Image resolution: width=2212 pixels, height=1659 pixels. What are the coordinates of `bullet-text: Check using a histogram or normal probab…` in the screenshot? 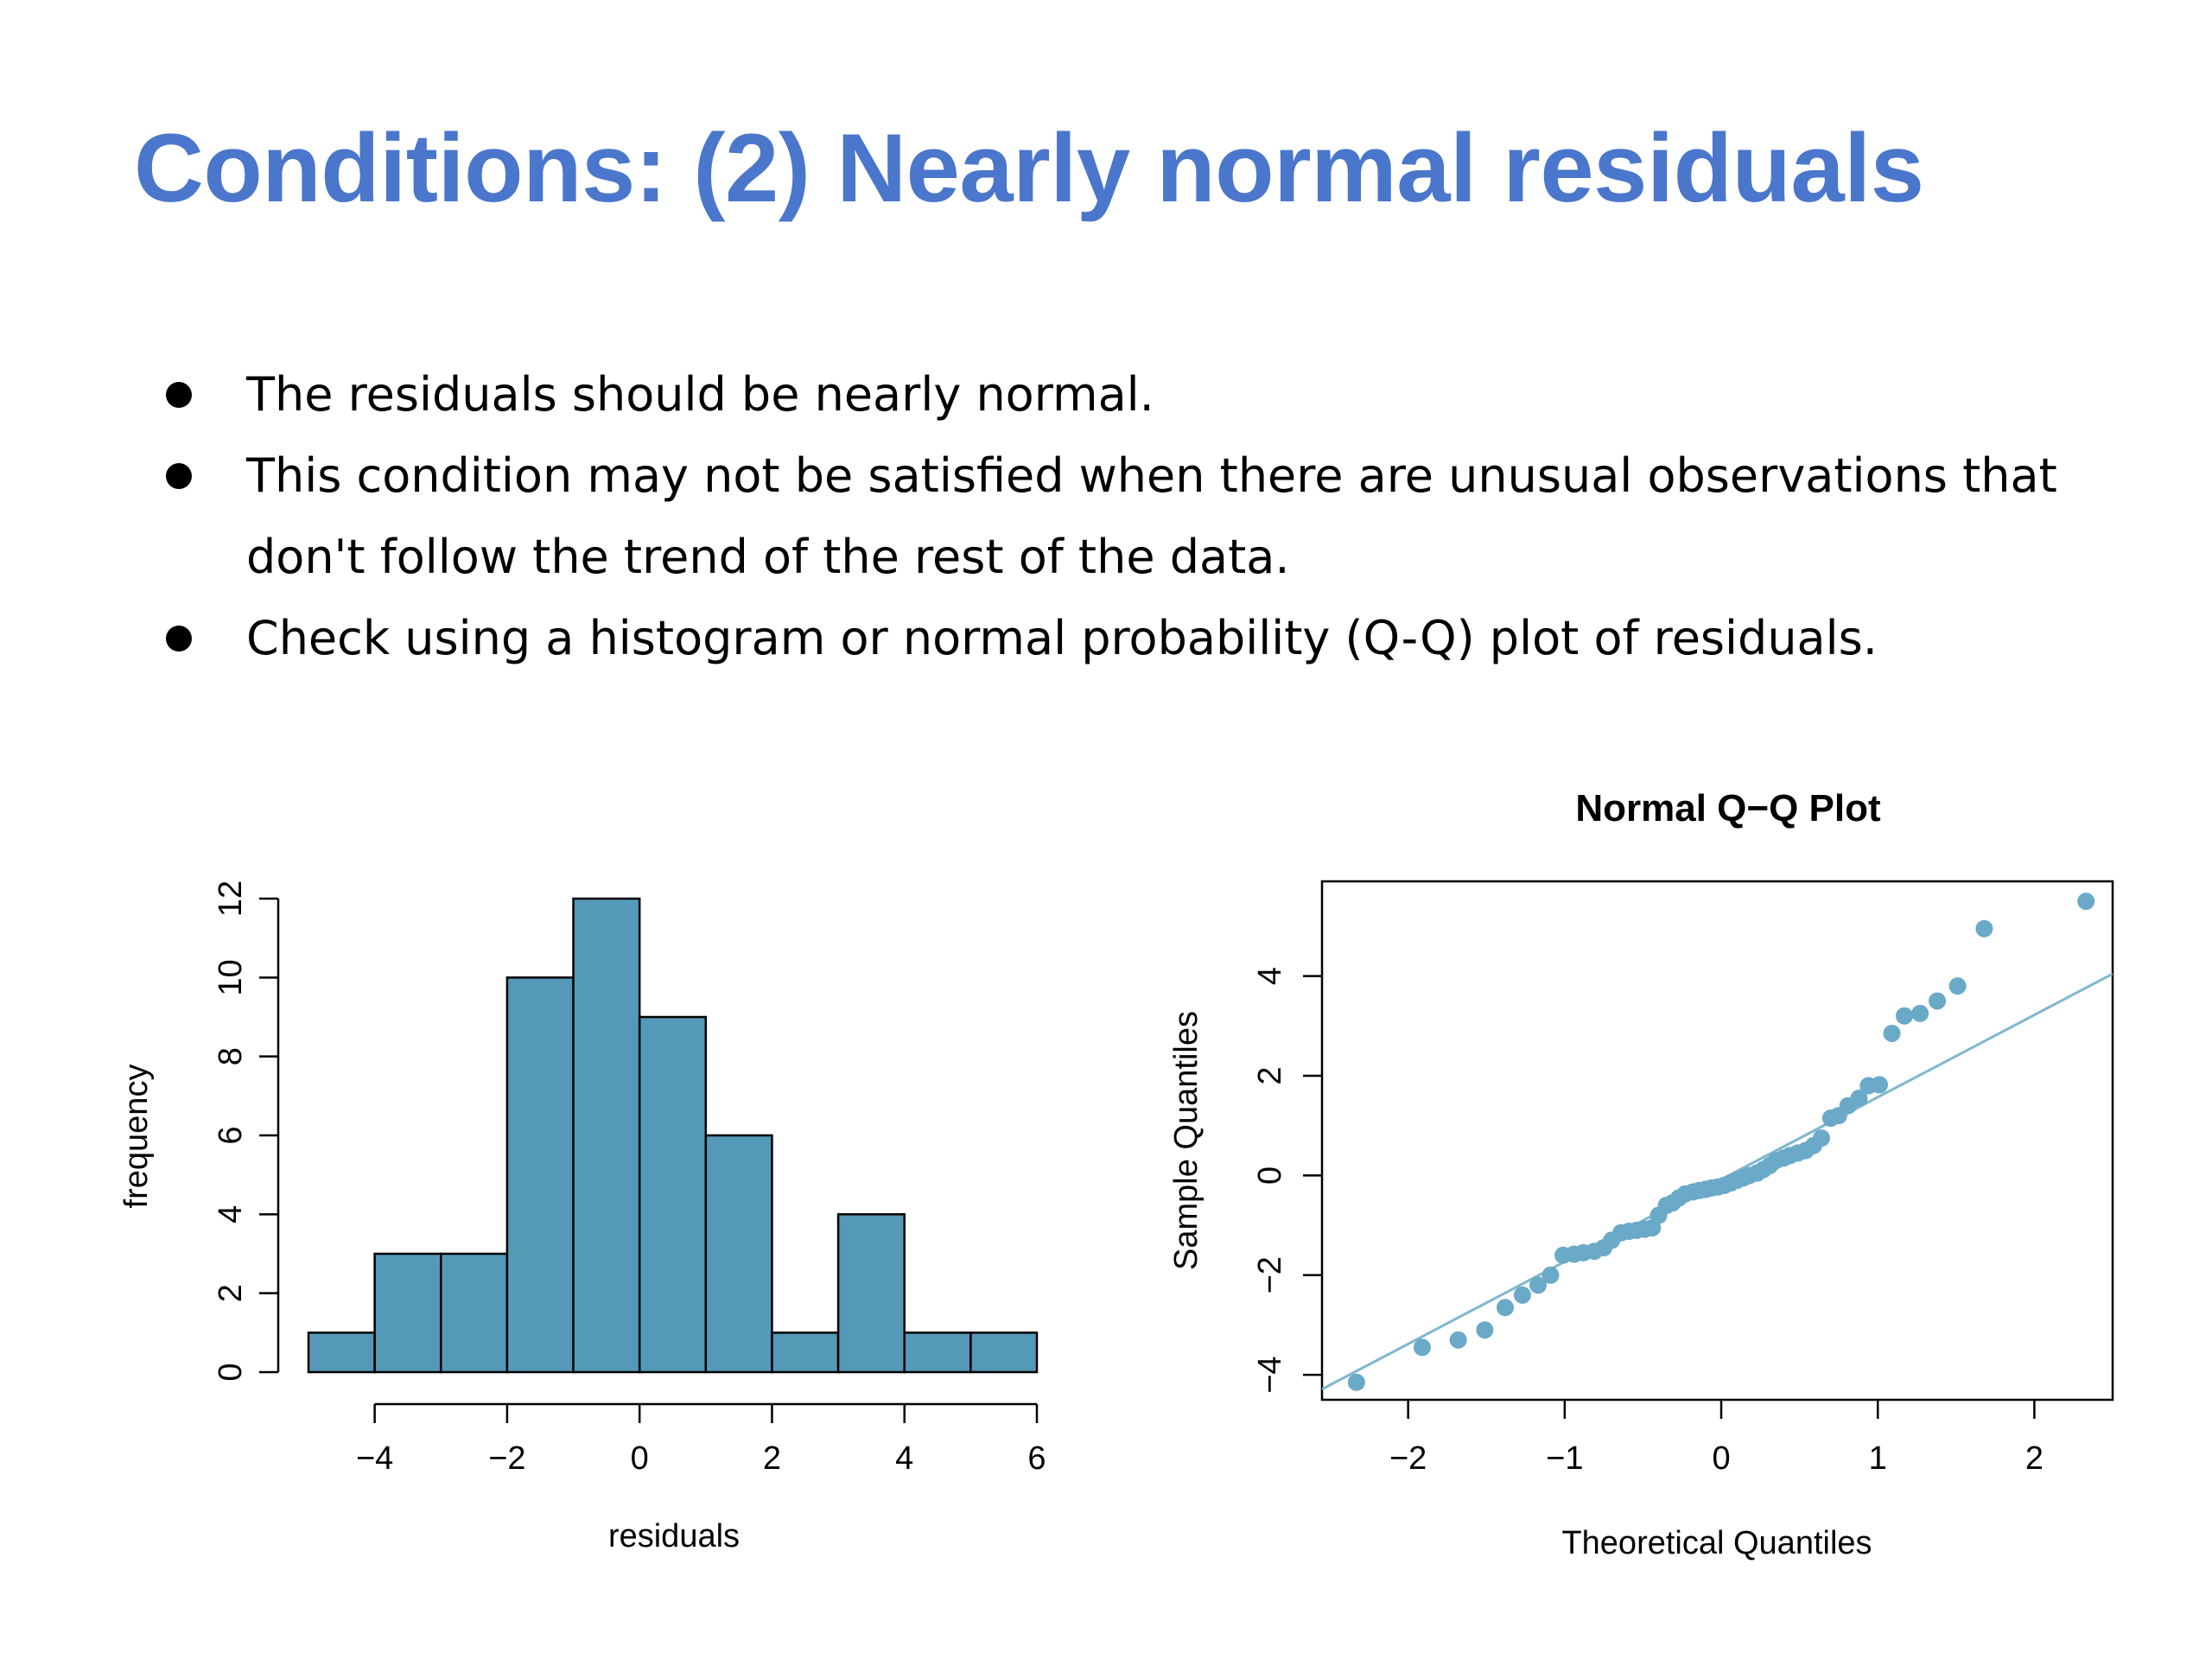 It's located at (1062, 638).